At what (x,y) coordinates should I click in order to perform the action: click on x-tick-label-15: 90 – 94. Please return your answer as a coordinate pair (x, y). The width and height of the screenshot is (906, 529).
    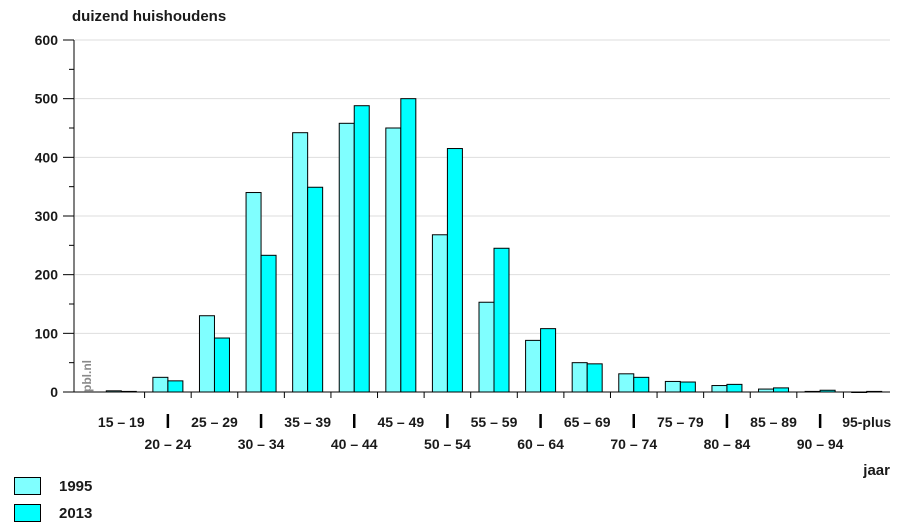
    Looking at the image, I should click on (820, 444).